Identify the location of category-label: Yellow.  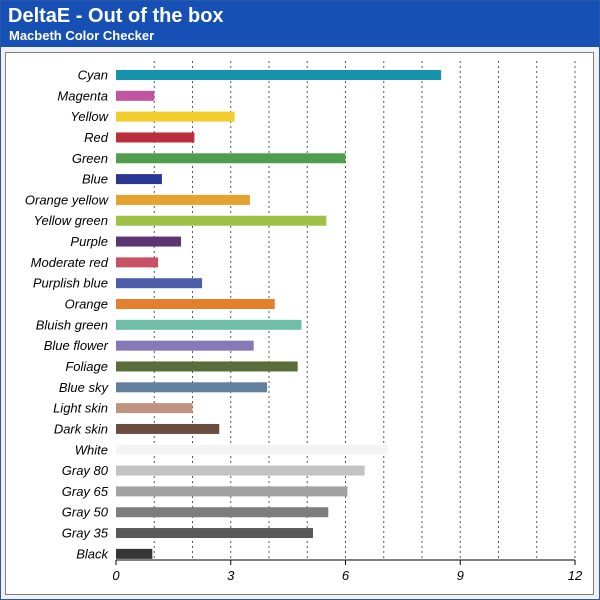
(89, 116).